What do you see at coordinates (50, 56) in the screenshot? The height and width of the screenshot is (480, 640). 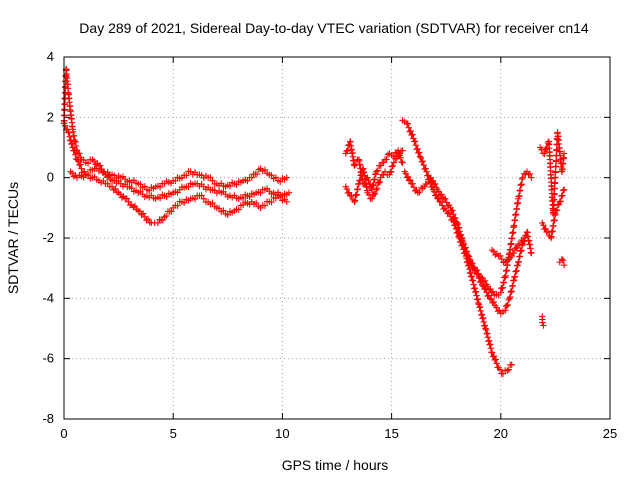 I see `y-tick-label: 4` at bounding box center [50, 56].